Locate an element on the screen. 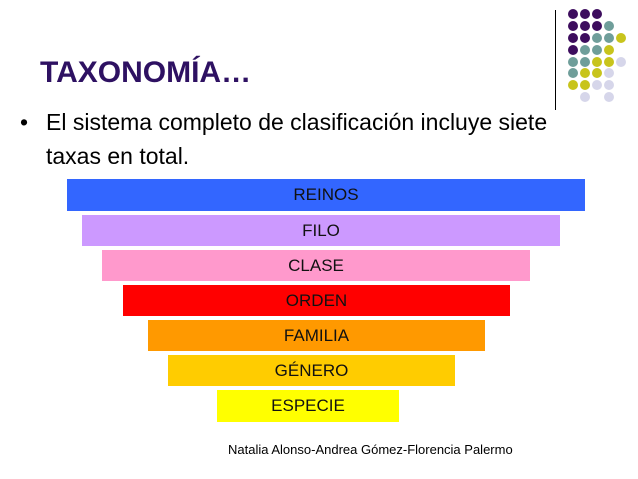  taxon-bar-reinos: REINOS is located at coordinates (326, 195).